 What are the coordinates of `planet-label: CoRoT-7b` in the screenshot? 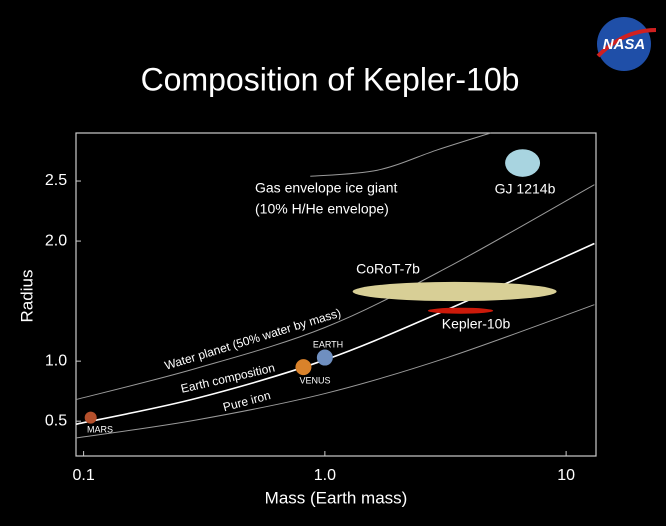 It's located at (388, 269).